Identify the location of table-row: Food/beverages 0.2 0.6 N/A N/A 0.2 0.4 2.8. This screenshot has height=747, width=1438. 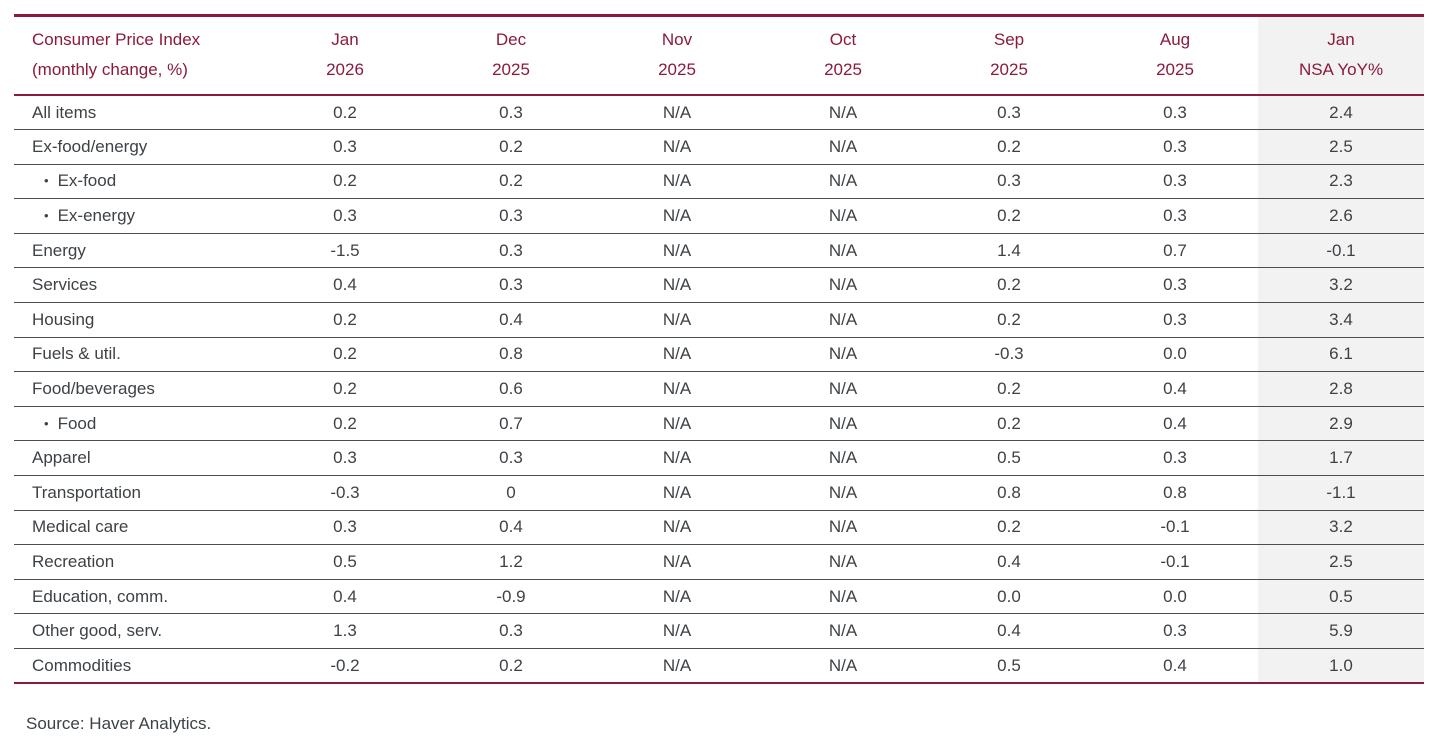
(719, 389).